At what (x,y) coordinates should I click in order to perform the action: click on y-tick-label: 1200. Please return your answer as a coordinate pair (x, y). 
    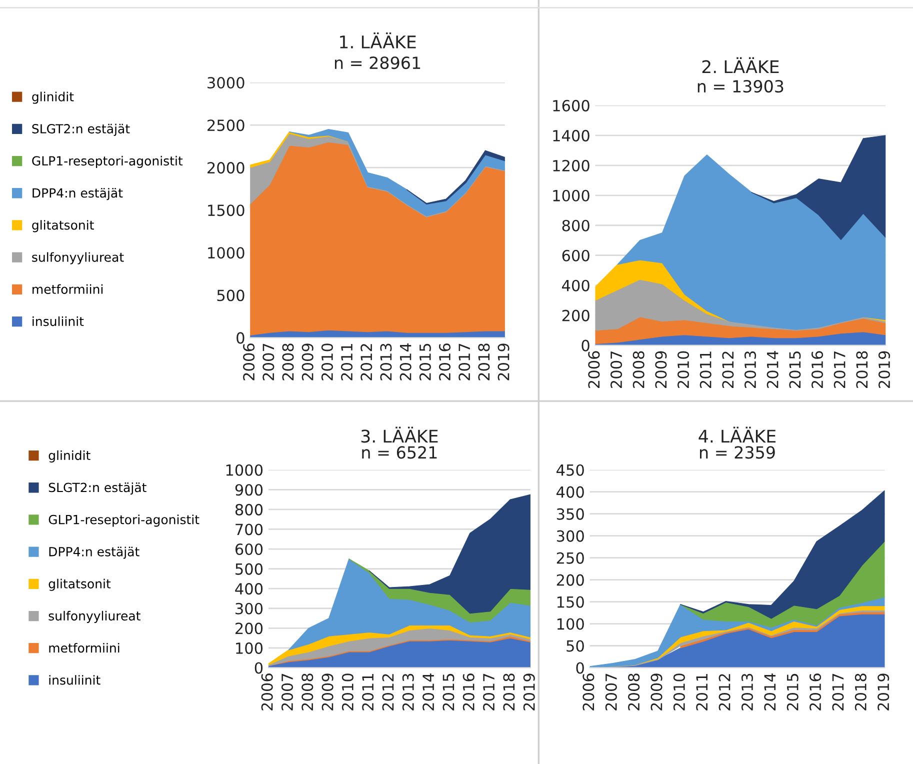
    Looking at the image, I should click on (571, 166).